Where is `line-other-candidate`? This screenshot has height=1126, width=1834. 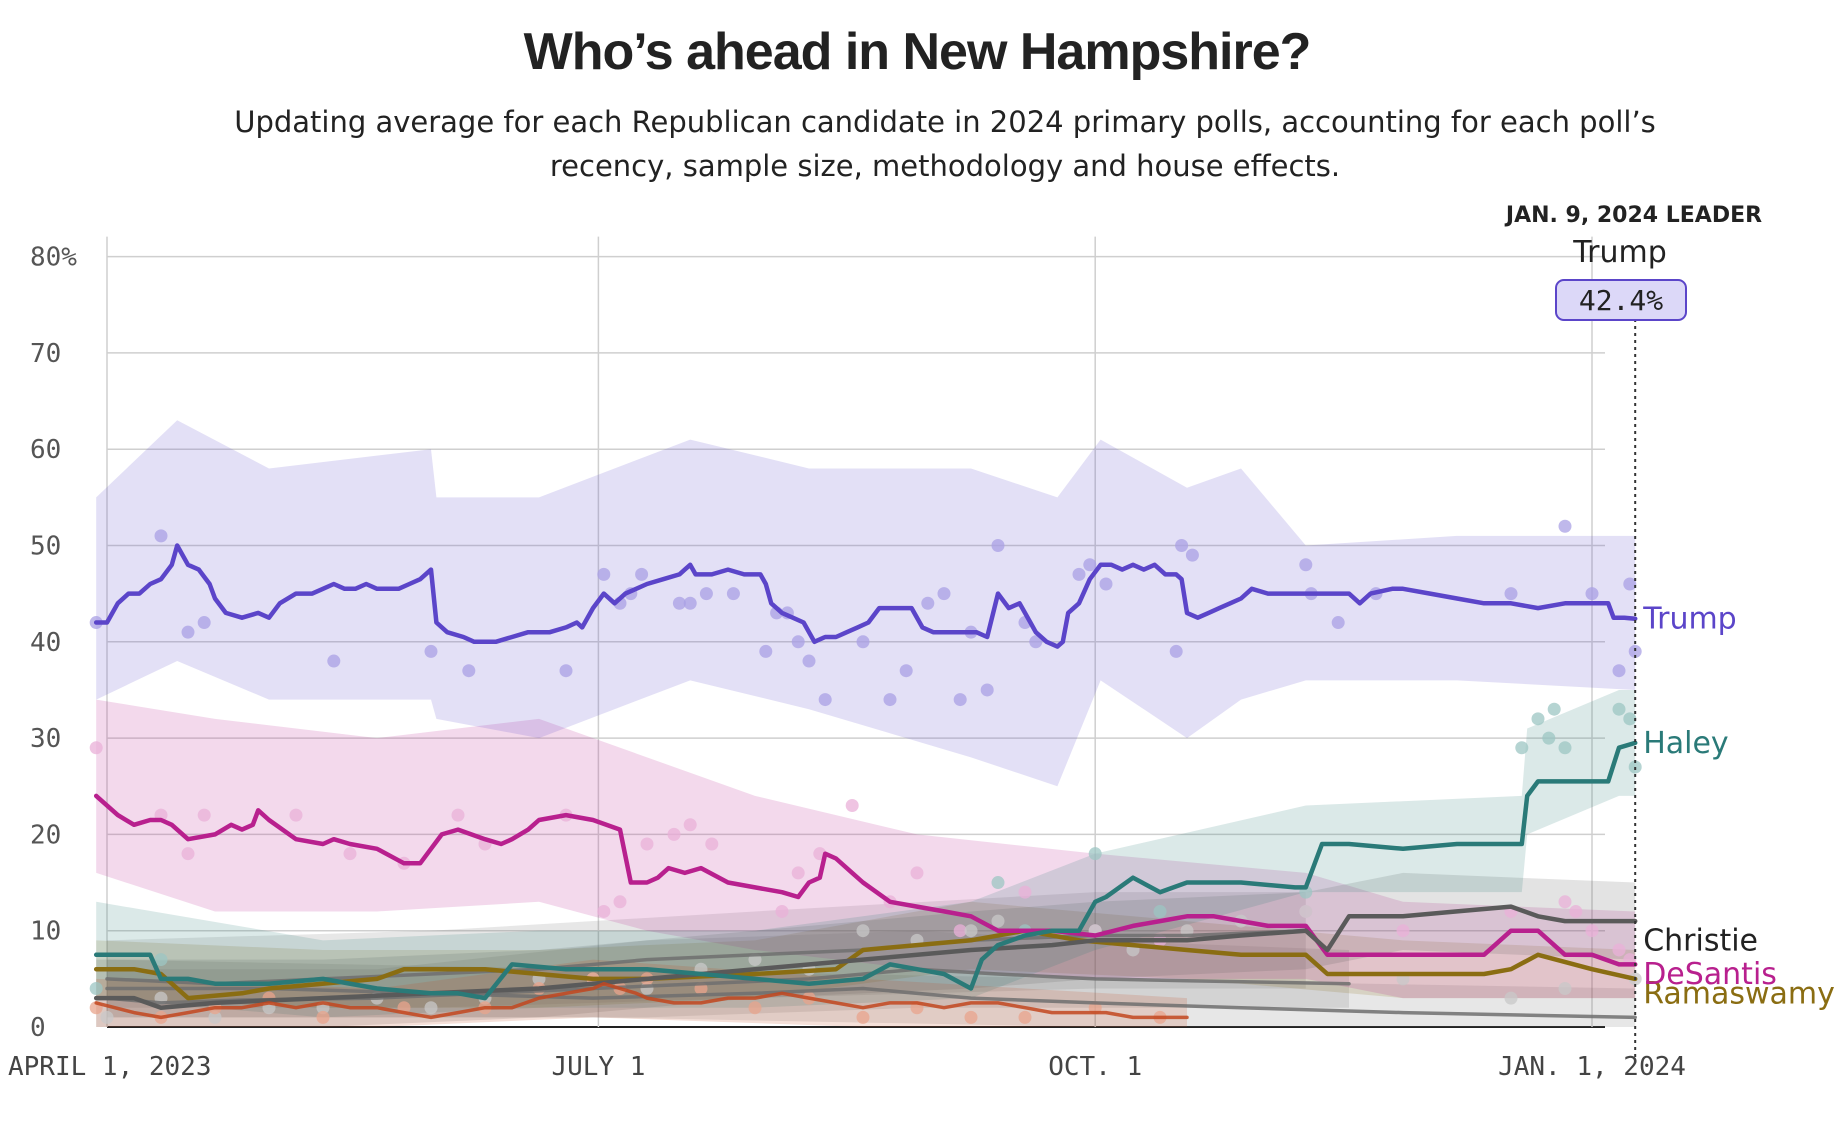
line-other-candidate is located at coordinates (641, 1000).